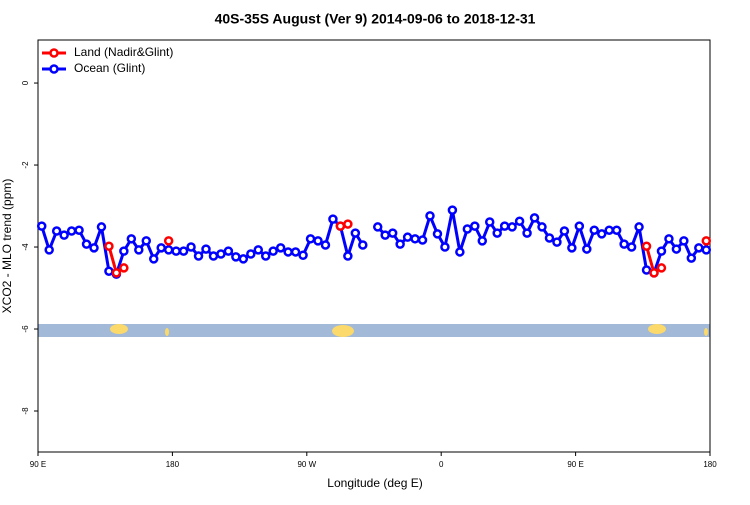 The height and width of the screenshot is (505, 750). I want to click on map-strip, so click(374, 330).